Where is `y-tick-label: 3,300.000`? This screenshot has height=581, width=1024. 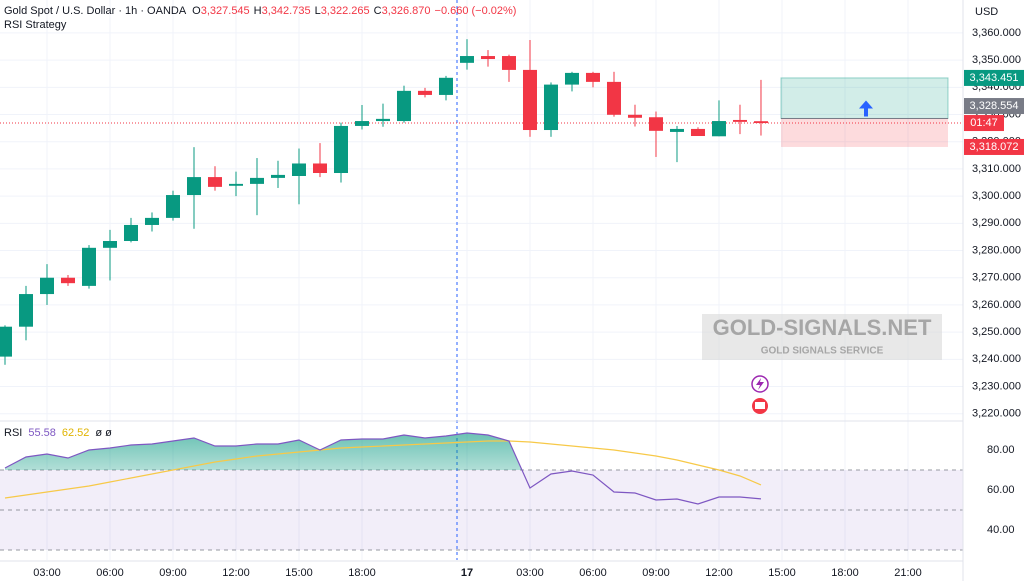
y-tick-label: 3,300.000 is located at coordinates (996, 196).